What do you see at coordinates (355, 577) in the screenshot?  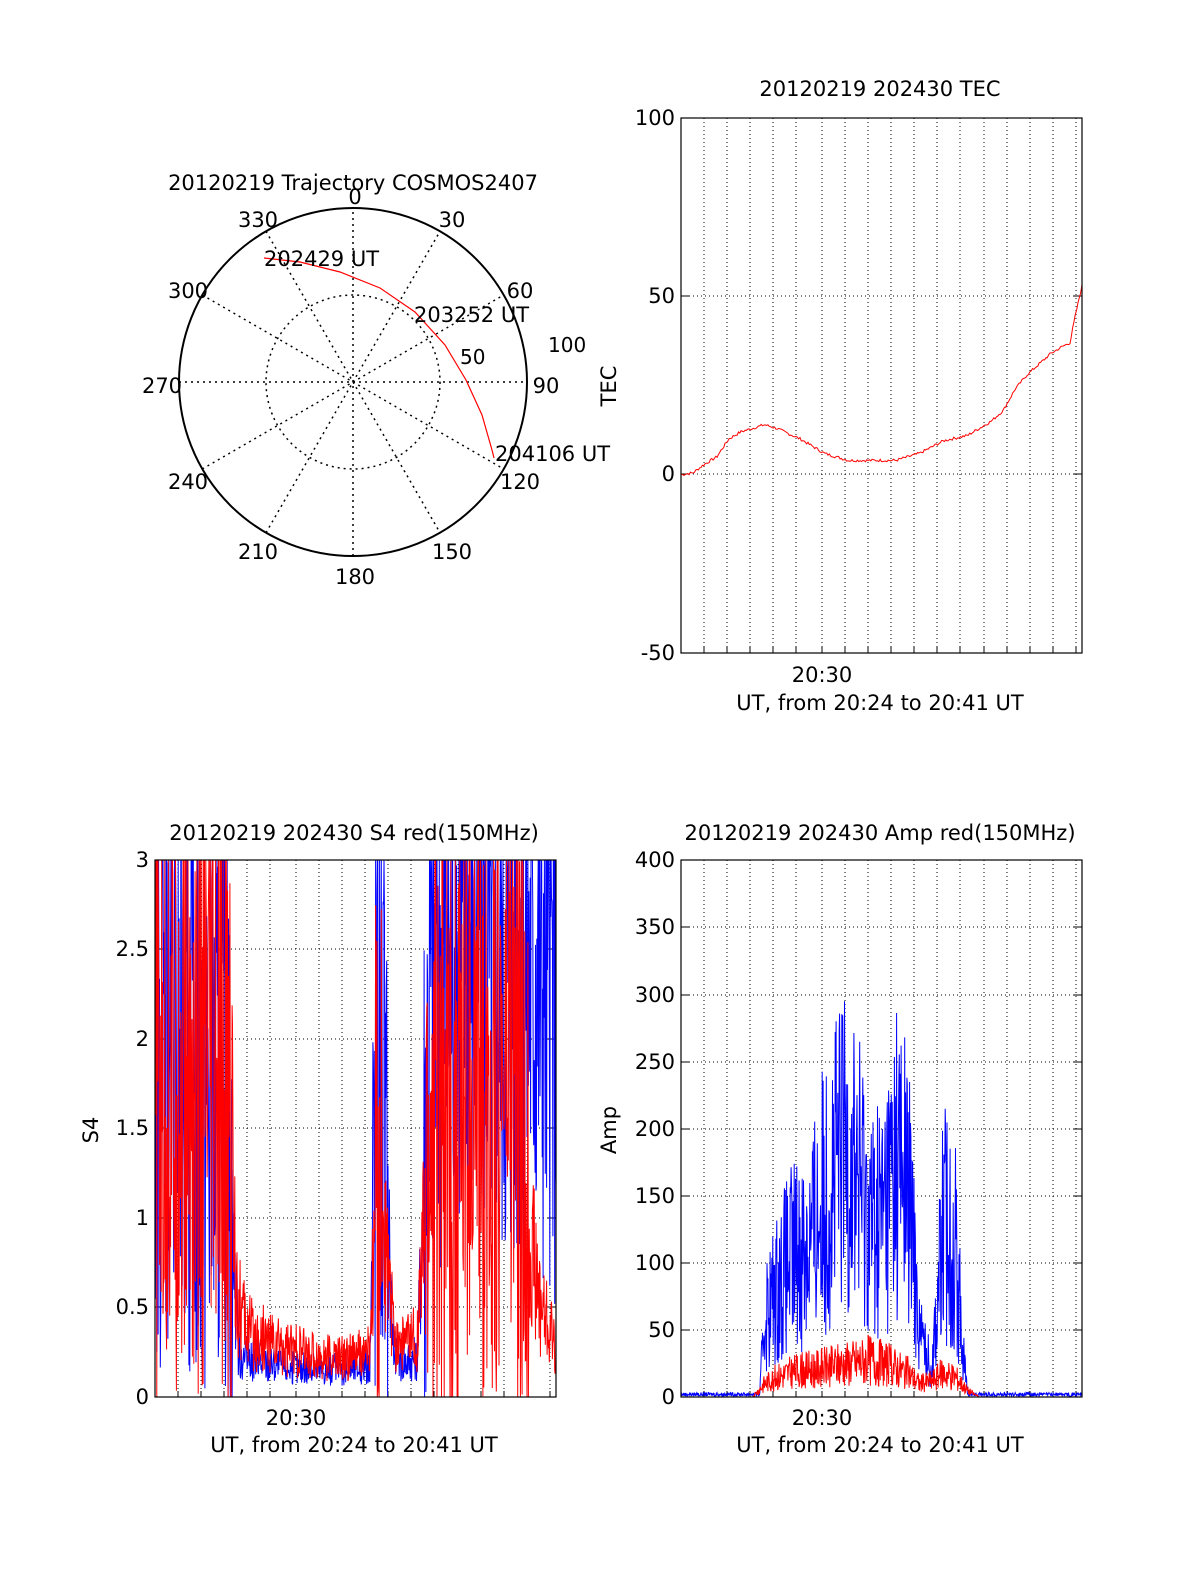 I see `polar-azimuth-label-180: 180` at bounding box center [355, 577].